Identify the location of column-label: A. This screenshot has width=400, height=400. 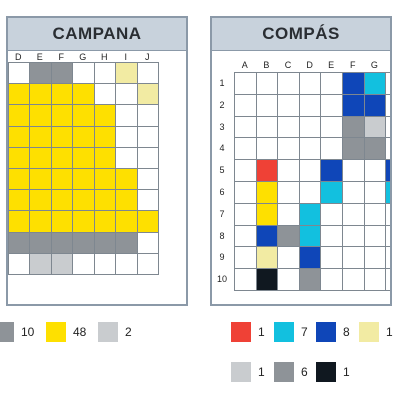
(244, 65).